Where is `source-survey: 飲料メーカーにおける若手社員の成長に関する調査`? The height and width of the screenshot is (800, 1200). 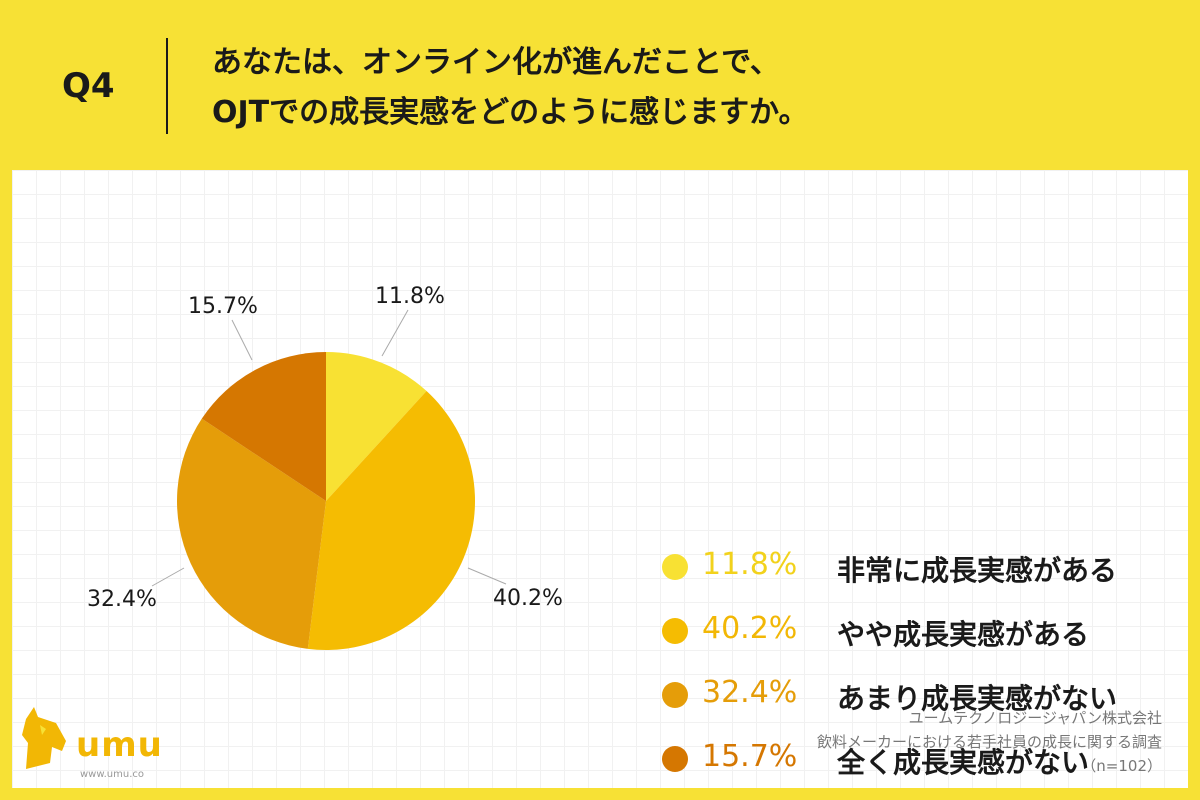 source-survey: 飲料メーカーにおける若手社員の成長に関する調査 is located at coordinates (989, 742).